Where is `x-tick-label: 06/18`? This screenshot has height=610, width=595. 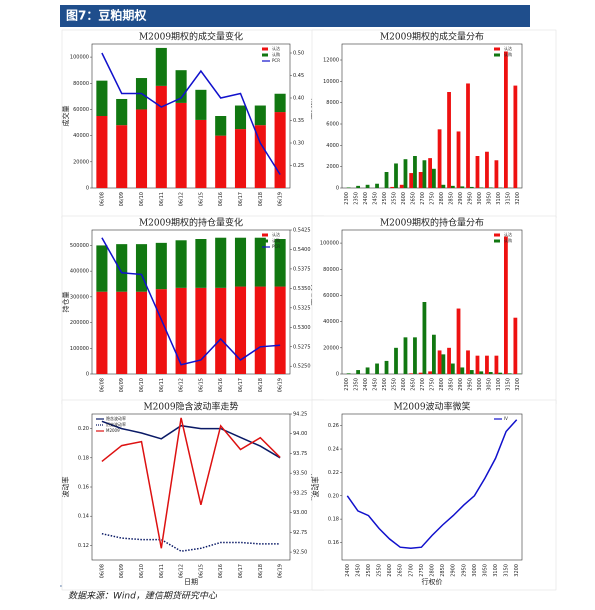
x-tick-label: 06/18 is located at coordinates (261, 571).